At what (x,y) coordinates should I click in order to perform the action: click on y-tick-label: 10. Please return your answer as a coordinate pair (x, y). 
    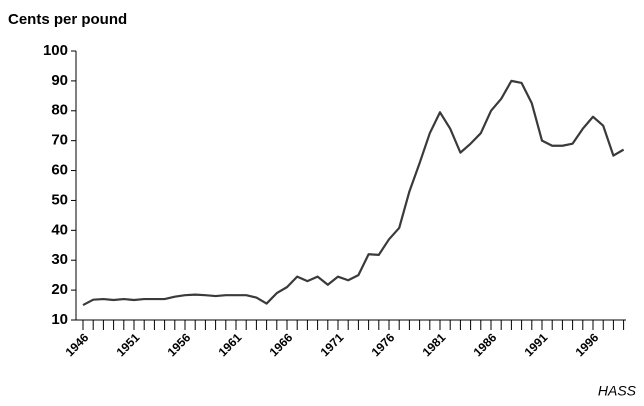
    Looking at the image, I should click on (59, 319).